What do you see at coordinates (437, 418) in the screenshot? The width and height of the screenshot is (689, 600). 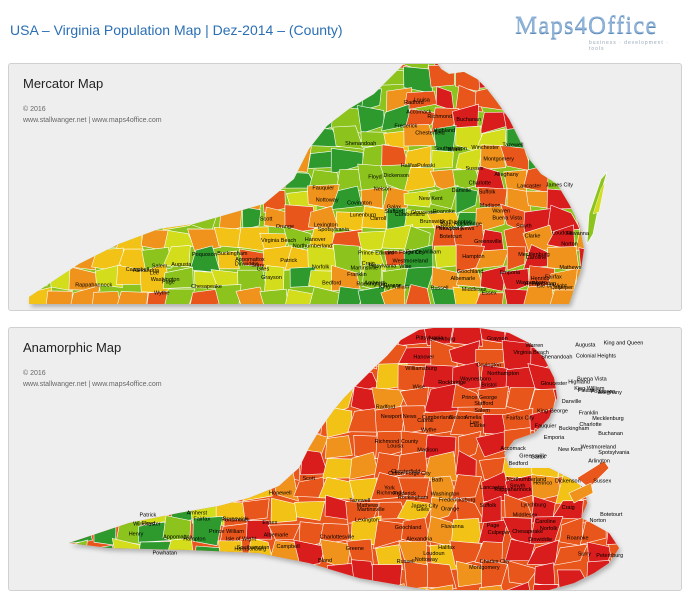 I see `county-label: Cumberland` at bounding box center [437, 418].